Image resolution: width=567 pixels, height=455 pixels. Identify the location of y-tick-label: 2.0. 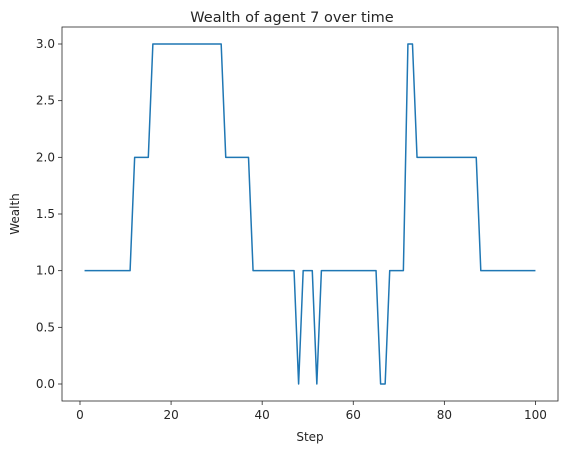
(45, 157).